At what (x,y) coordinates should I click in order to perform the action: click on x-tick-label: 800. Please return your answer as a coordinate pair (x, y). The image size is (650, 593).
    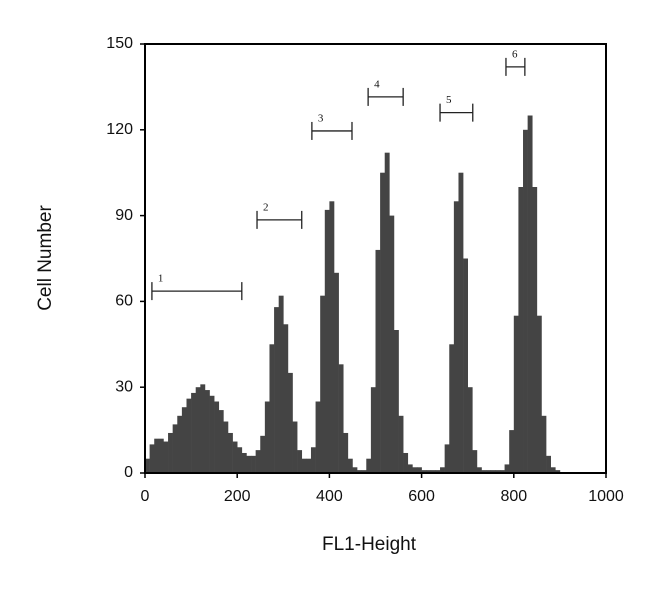
    Looking at the image, I should click on (513, 496).